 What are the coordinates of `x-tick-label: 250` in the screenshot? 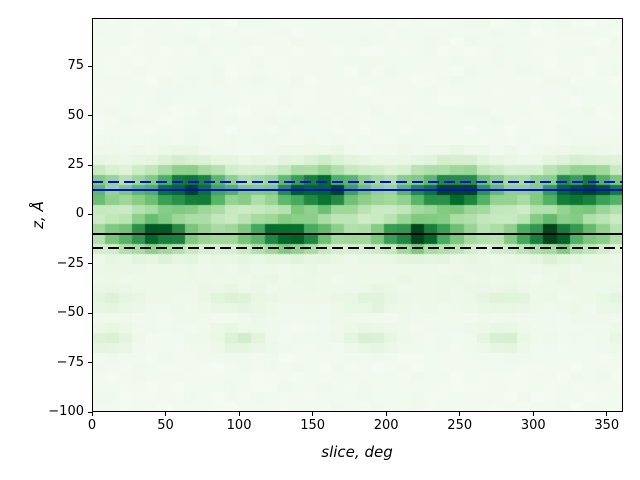 It's located at (460, 425).